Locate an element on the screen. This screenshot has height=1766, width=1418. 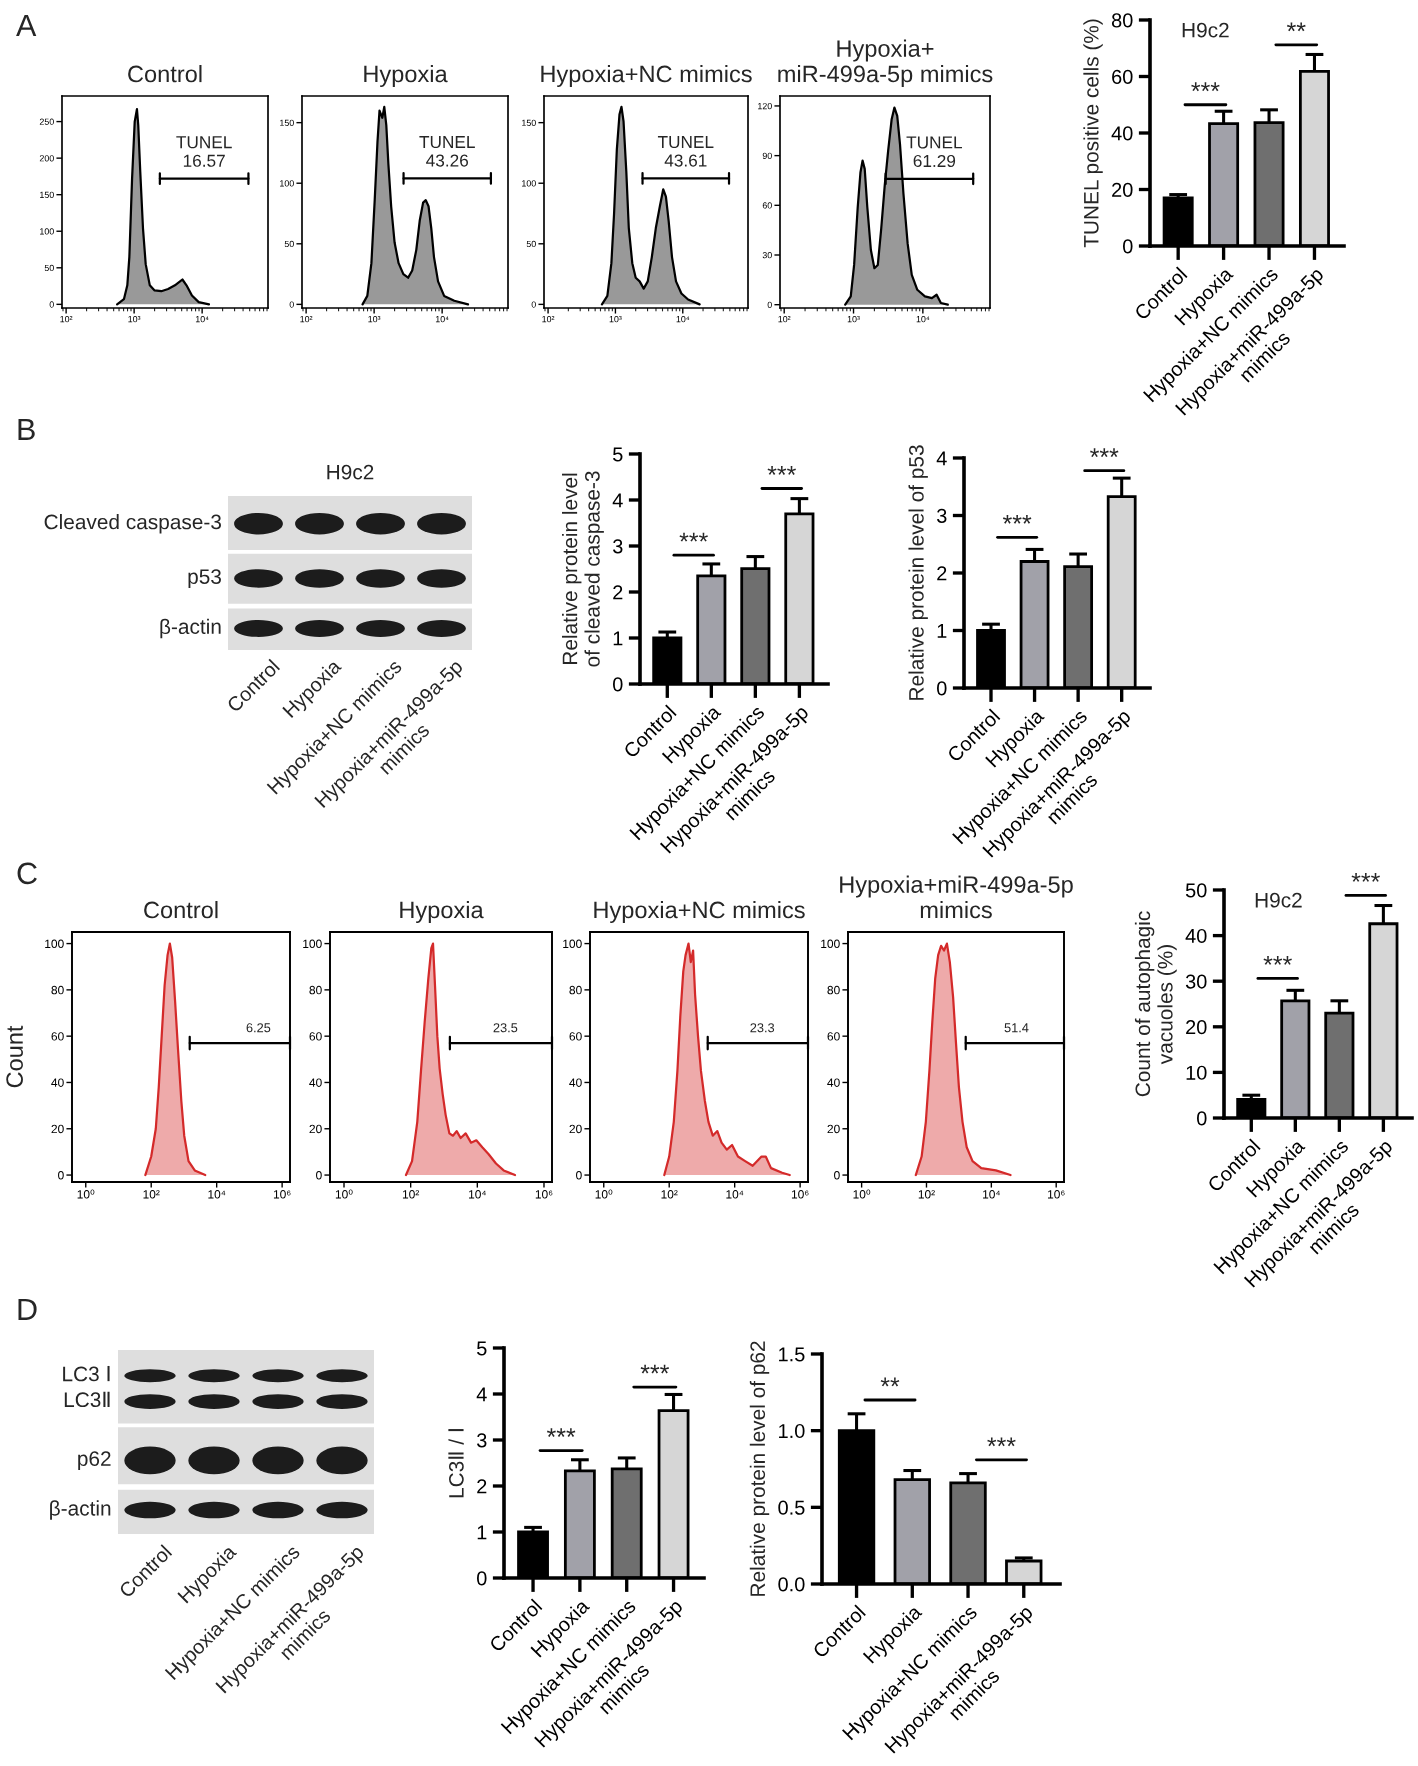
category-label: p53 is located at coordinates (204, 579).